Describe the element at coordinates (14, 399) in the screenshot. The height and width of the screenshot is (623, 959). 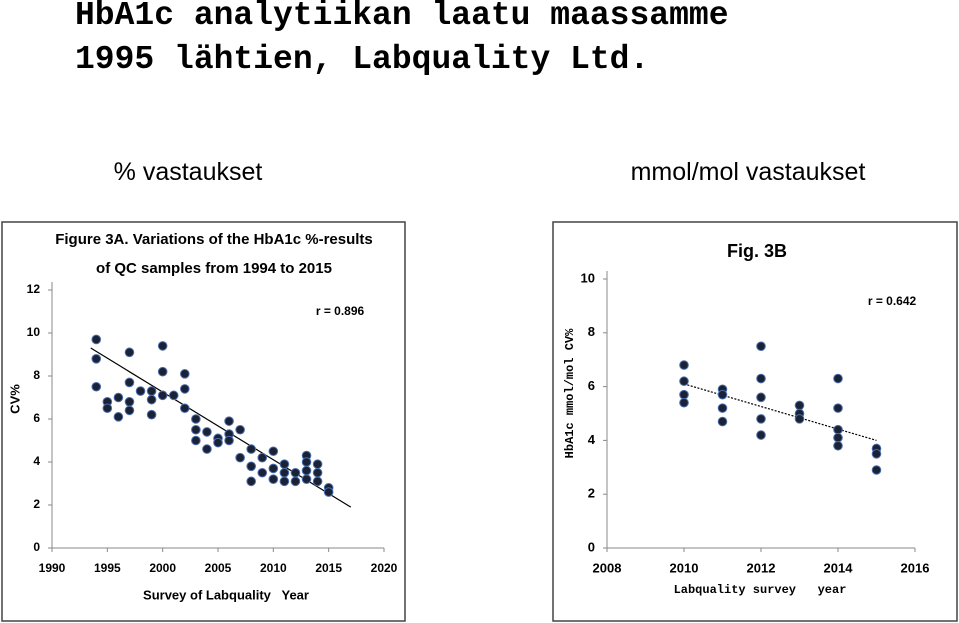
I see `y-axis-label: CV%` at that location.